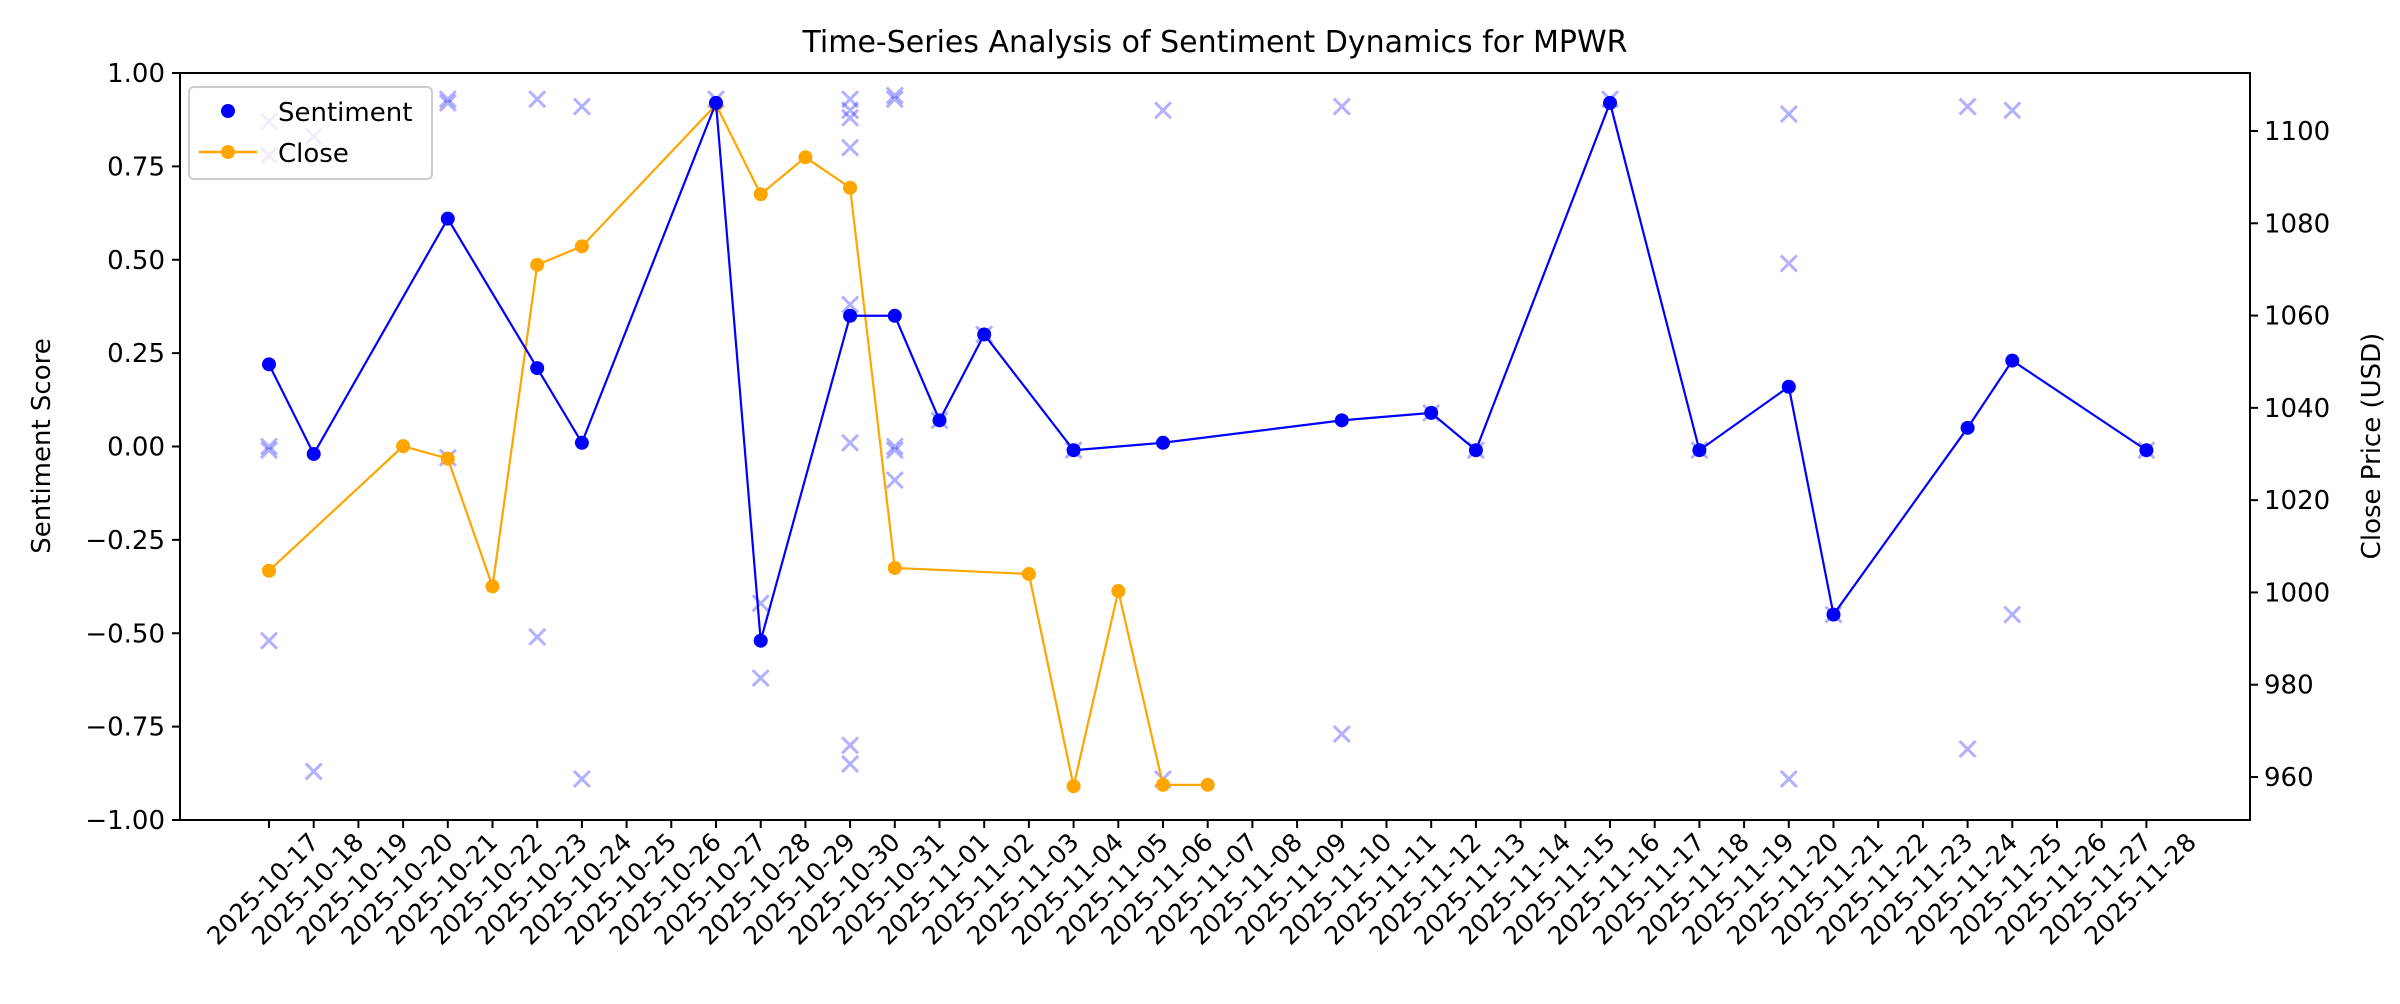 The image size is (2400, 1004). What do you see at coordinates (2297, 409) in the screenshot?
I see `y2-tick-label: 1040` at bounding box center [2297, 409].